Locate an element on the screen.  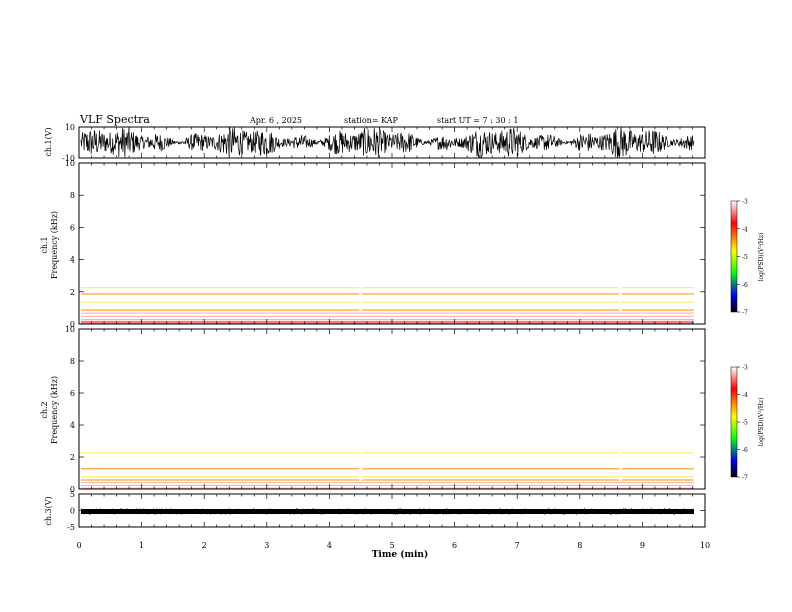
ch2-colorbar-ticks: -3 -4 -5 -6 -7 is located at coordinates (742, 423).